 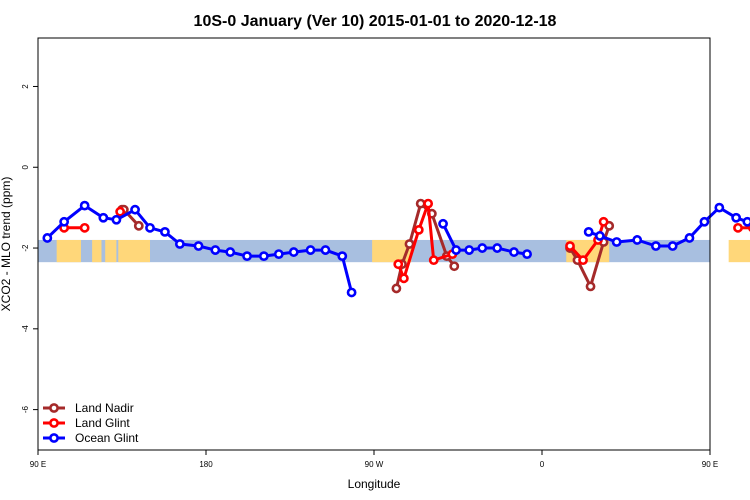 I want to click on x-axis: 90 E 180 90 W 0 90 E, so click(x=374, y=459).